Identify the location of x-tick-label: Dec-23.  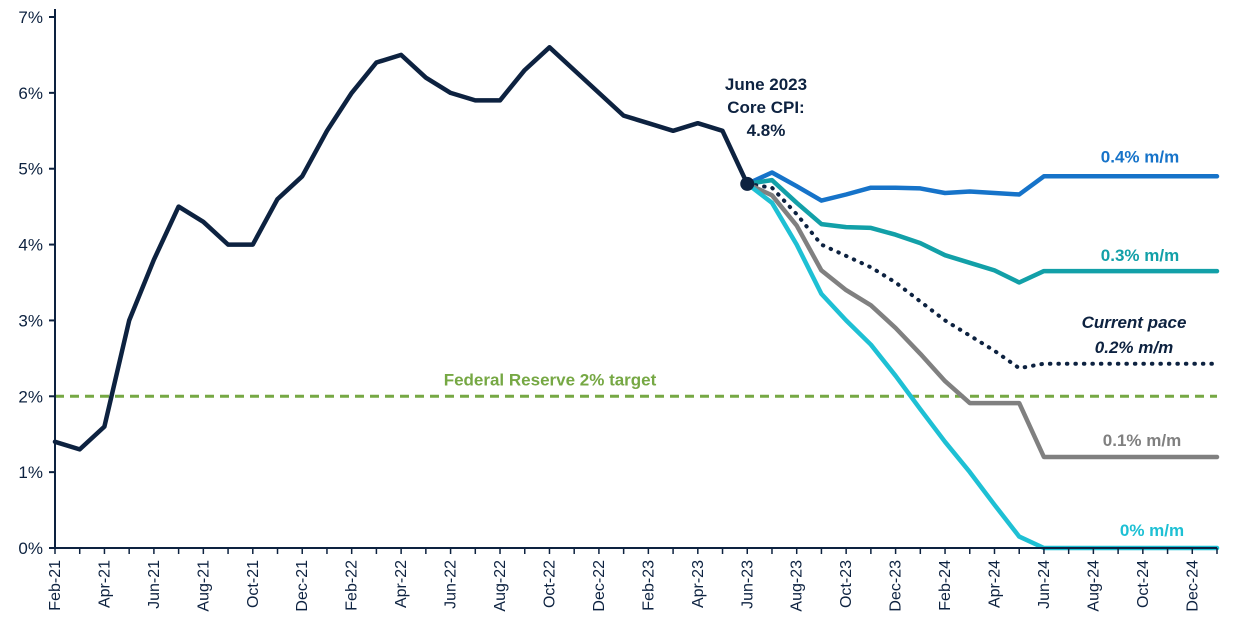
(896, 586).